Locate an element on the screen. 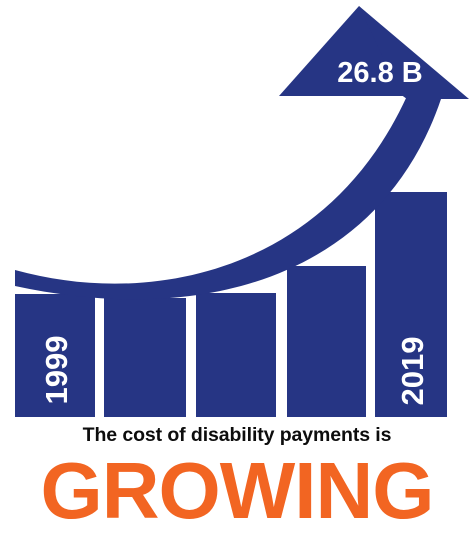 The width and height of the screenshot is (474, 536). arrow-value-label: 26.8 B is located at coordinates (379, 73).